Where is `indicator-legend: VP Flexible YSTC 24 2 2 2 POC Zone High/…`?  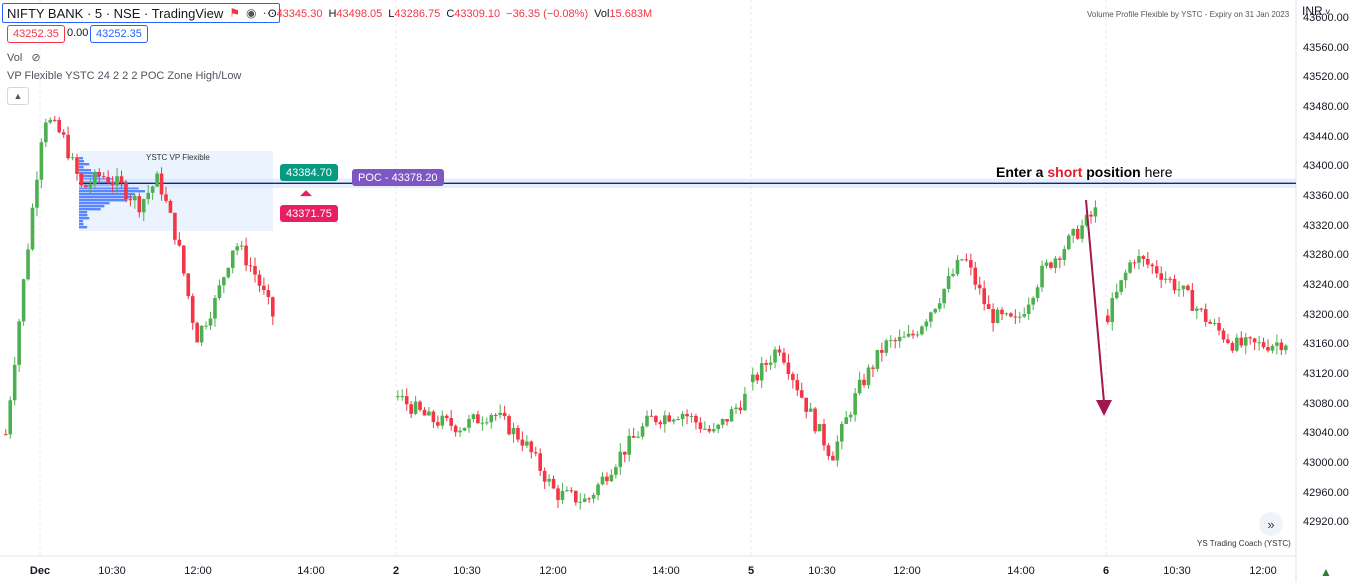 indicator-legend: VP Flexible YSTC 24 2 2 2 POC Zone High/… is located at coordinates (124, 76).